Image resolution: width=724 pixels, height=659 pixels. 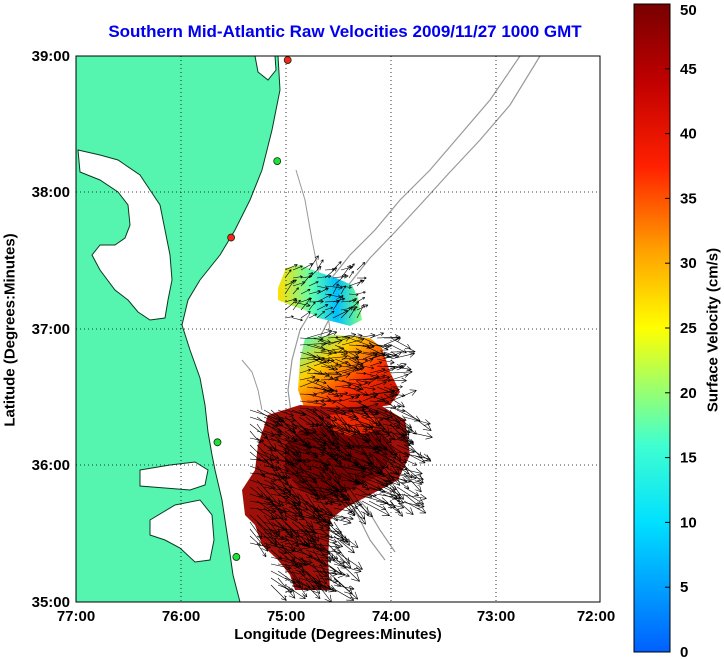 I want to click on colorbar-tick-label: 30, so click(x=688, y=263).